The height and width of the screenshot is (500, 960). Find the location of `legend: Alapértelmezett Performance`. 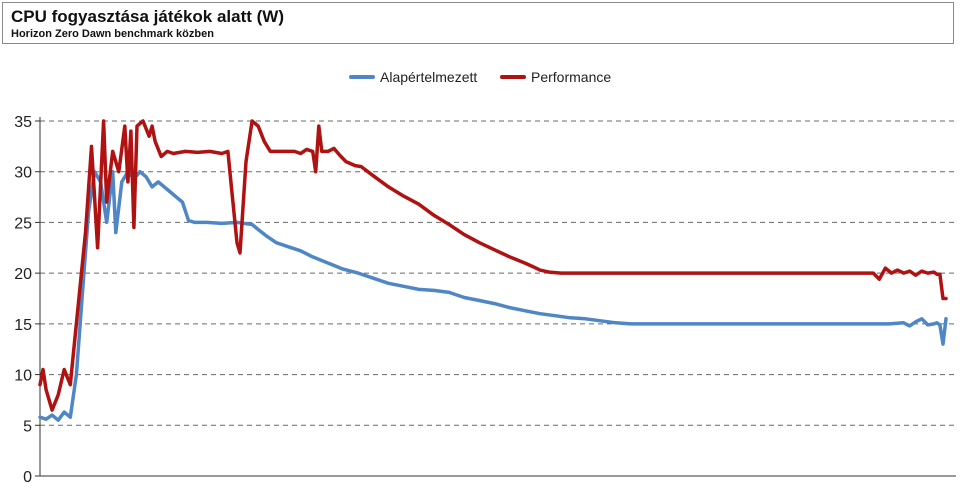

legend: Alapértelmezett Performance is located at coordinates (480, 77).